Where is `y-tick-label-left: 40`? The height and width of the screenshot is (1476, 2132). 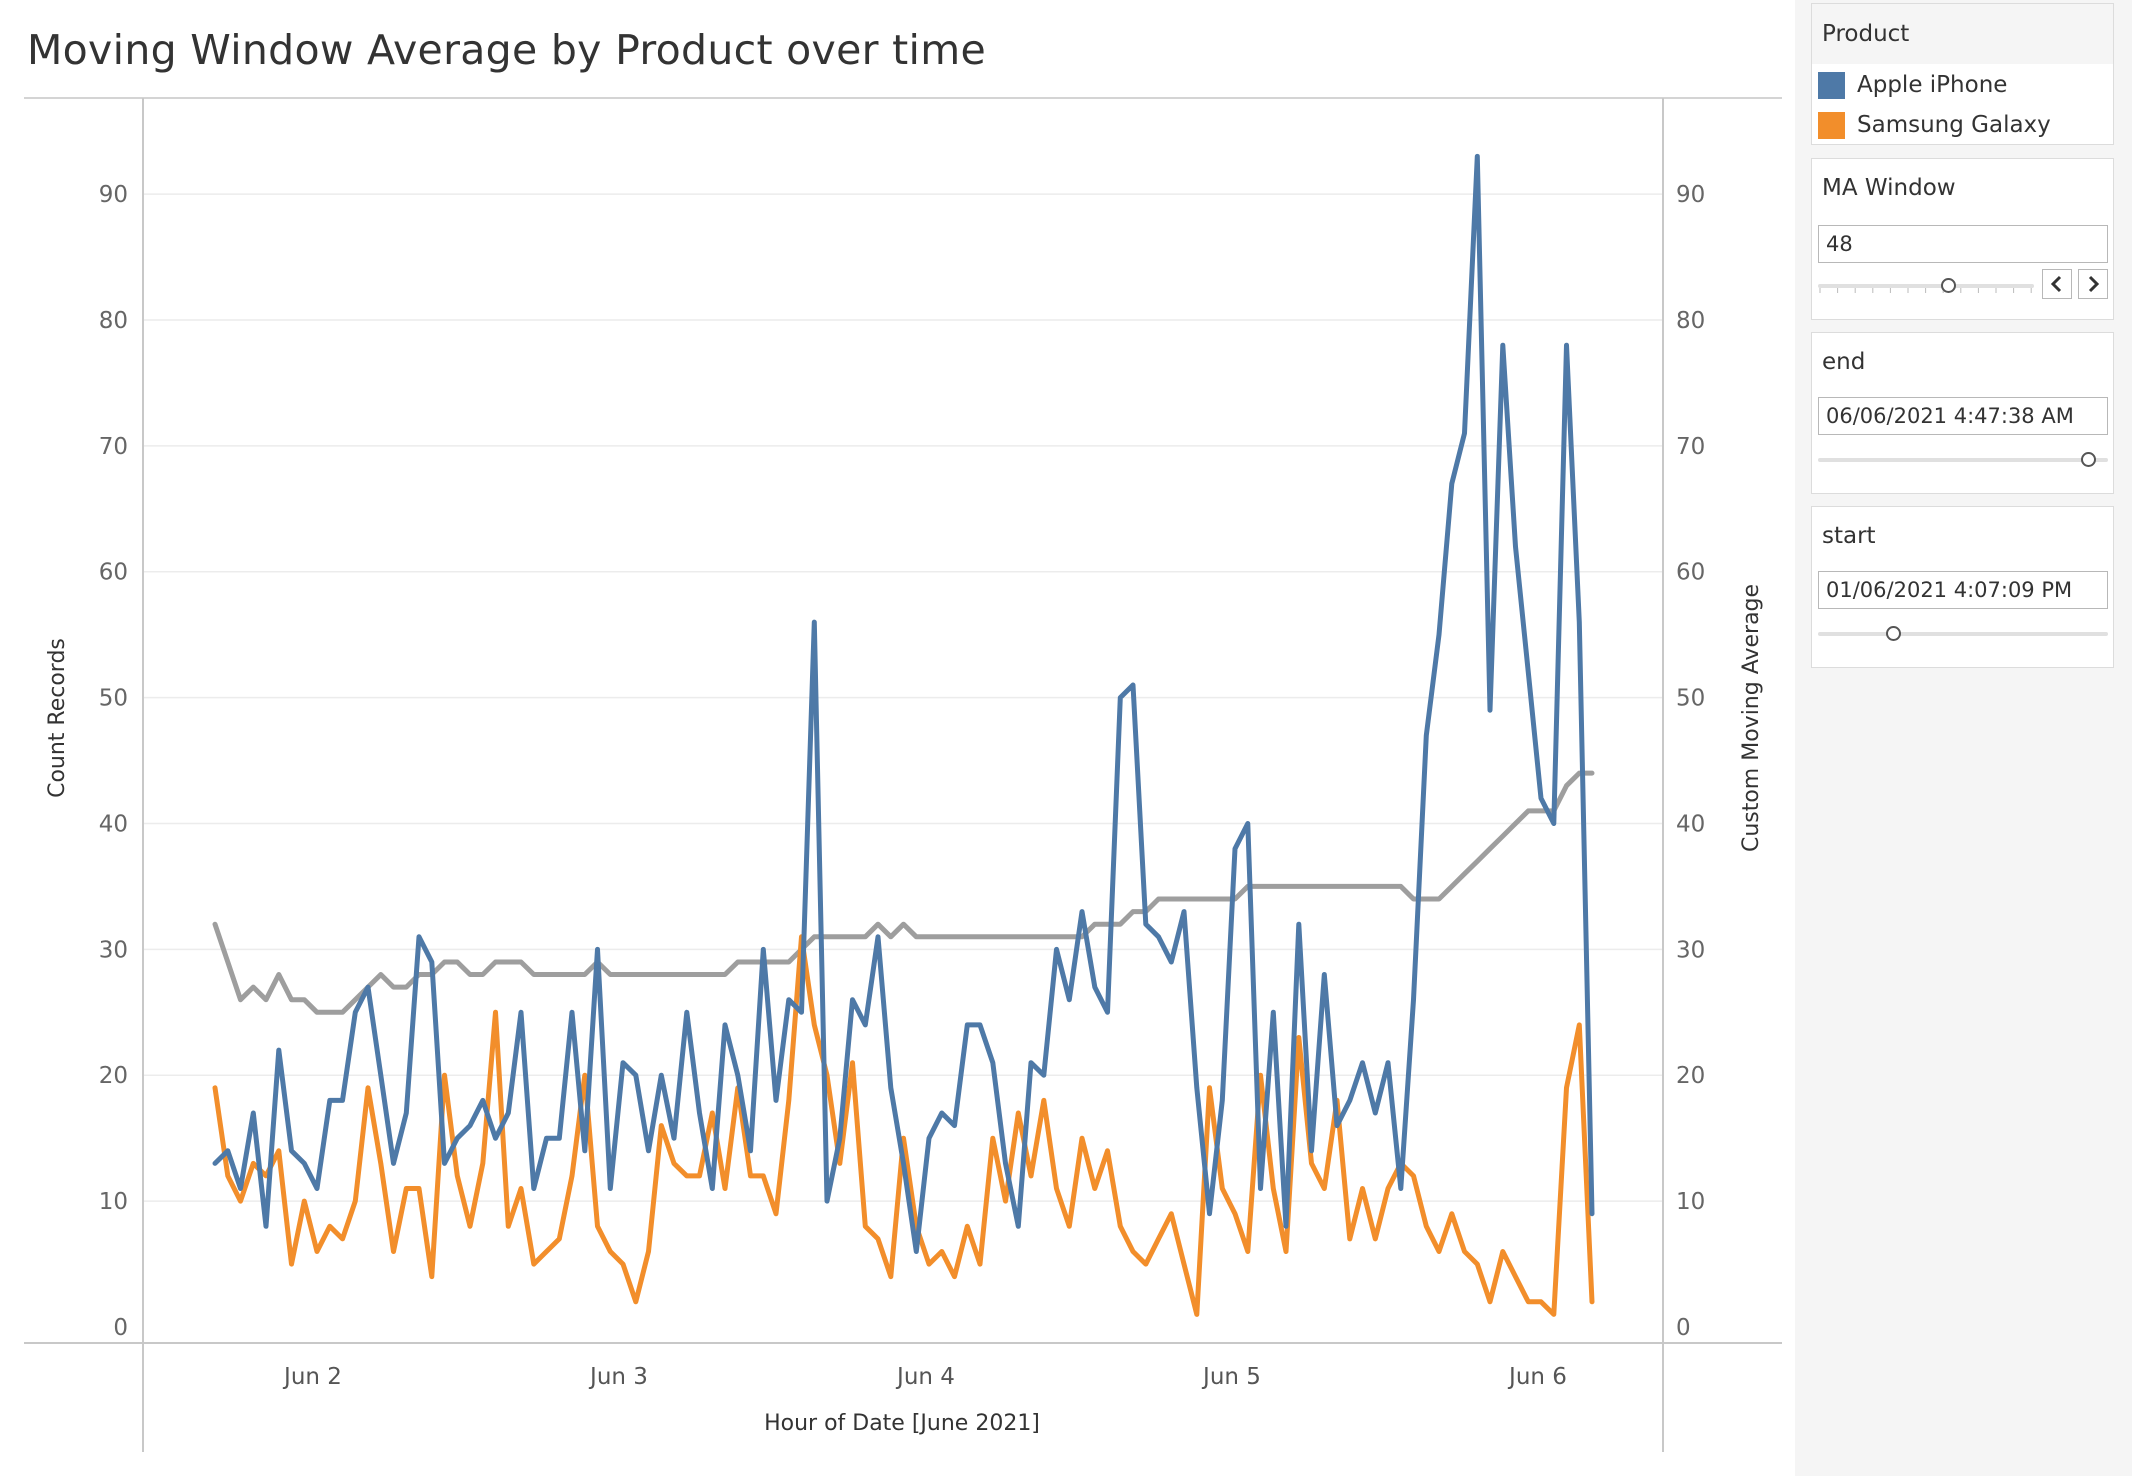 y-tick-label-left: 40 is located at coordinates (113, 824).